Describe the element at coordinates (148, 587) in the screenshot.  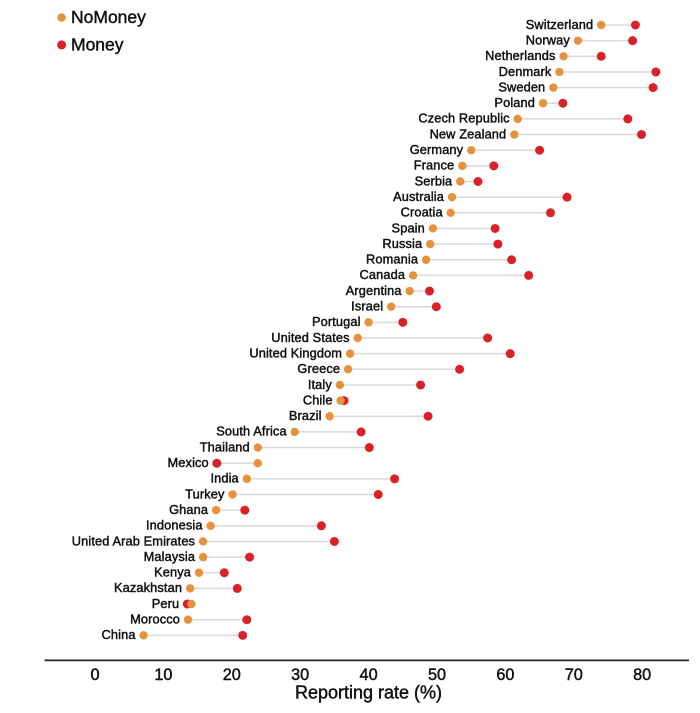
I see `svg-text: Kazakhstan` at that location.